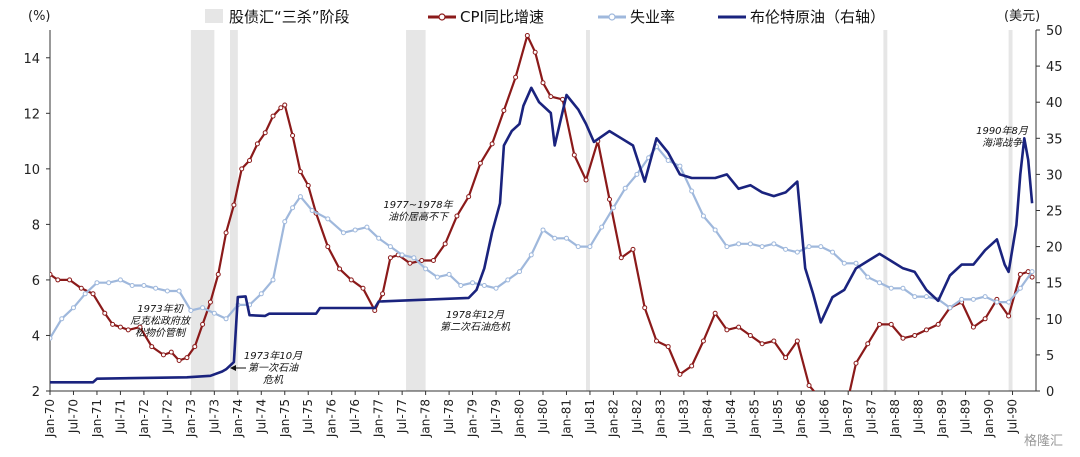 Image resolution: width=1080 pixels, height=457 pixels. What do you see at coordinates (1054, 139) in the screenshot?
I see `right-tick-label: 35` at bounding box center [1054, 139].